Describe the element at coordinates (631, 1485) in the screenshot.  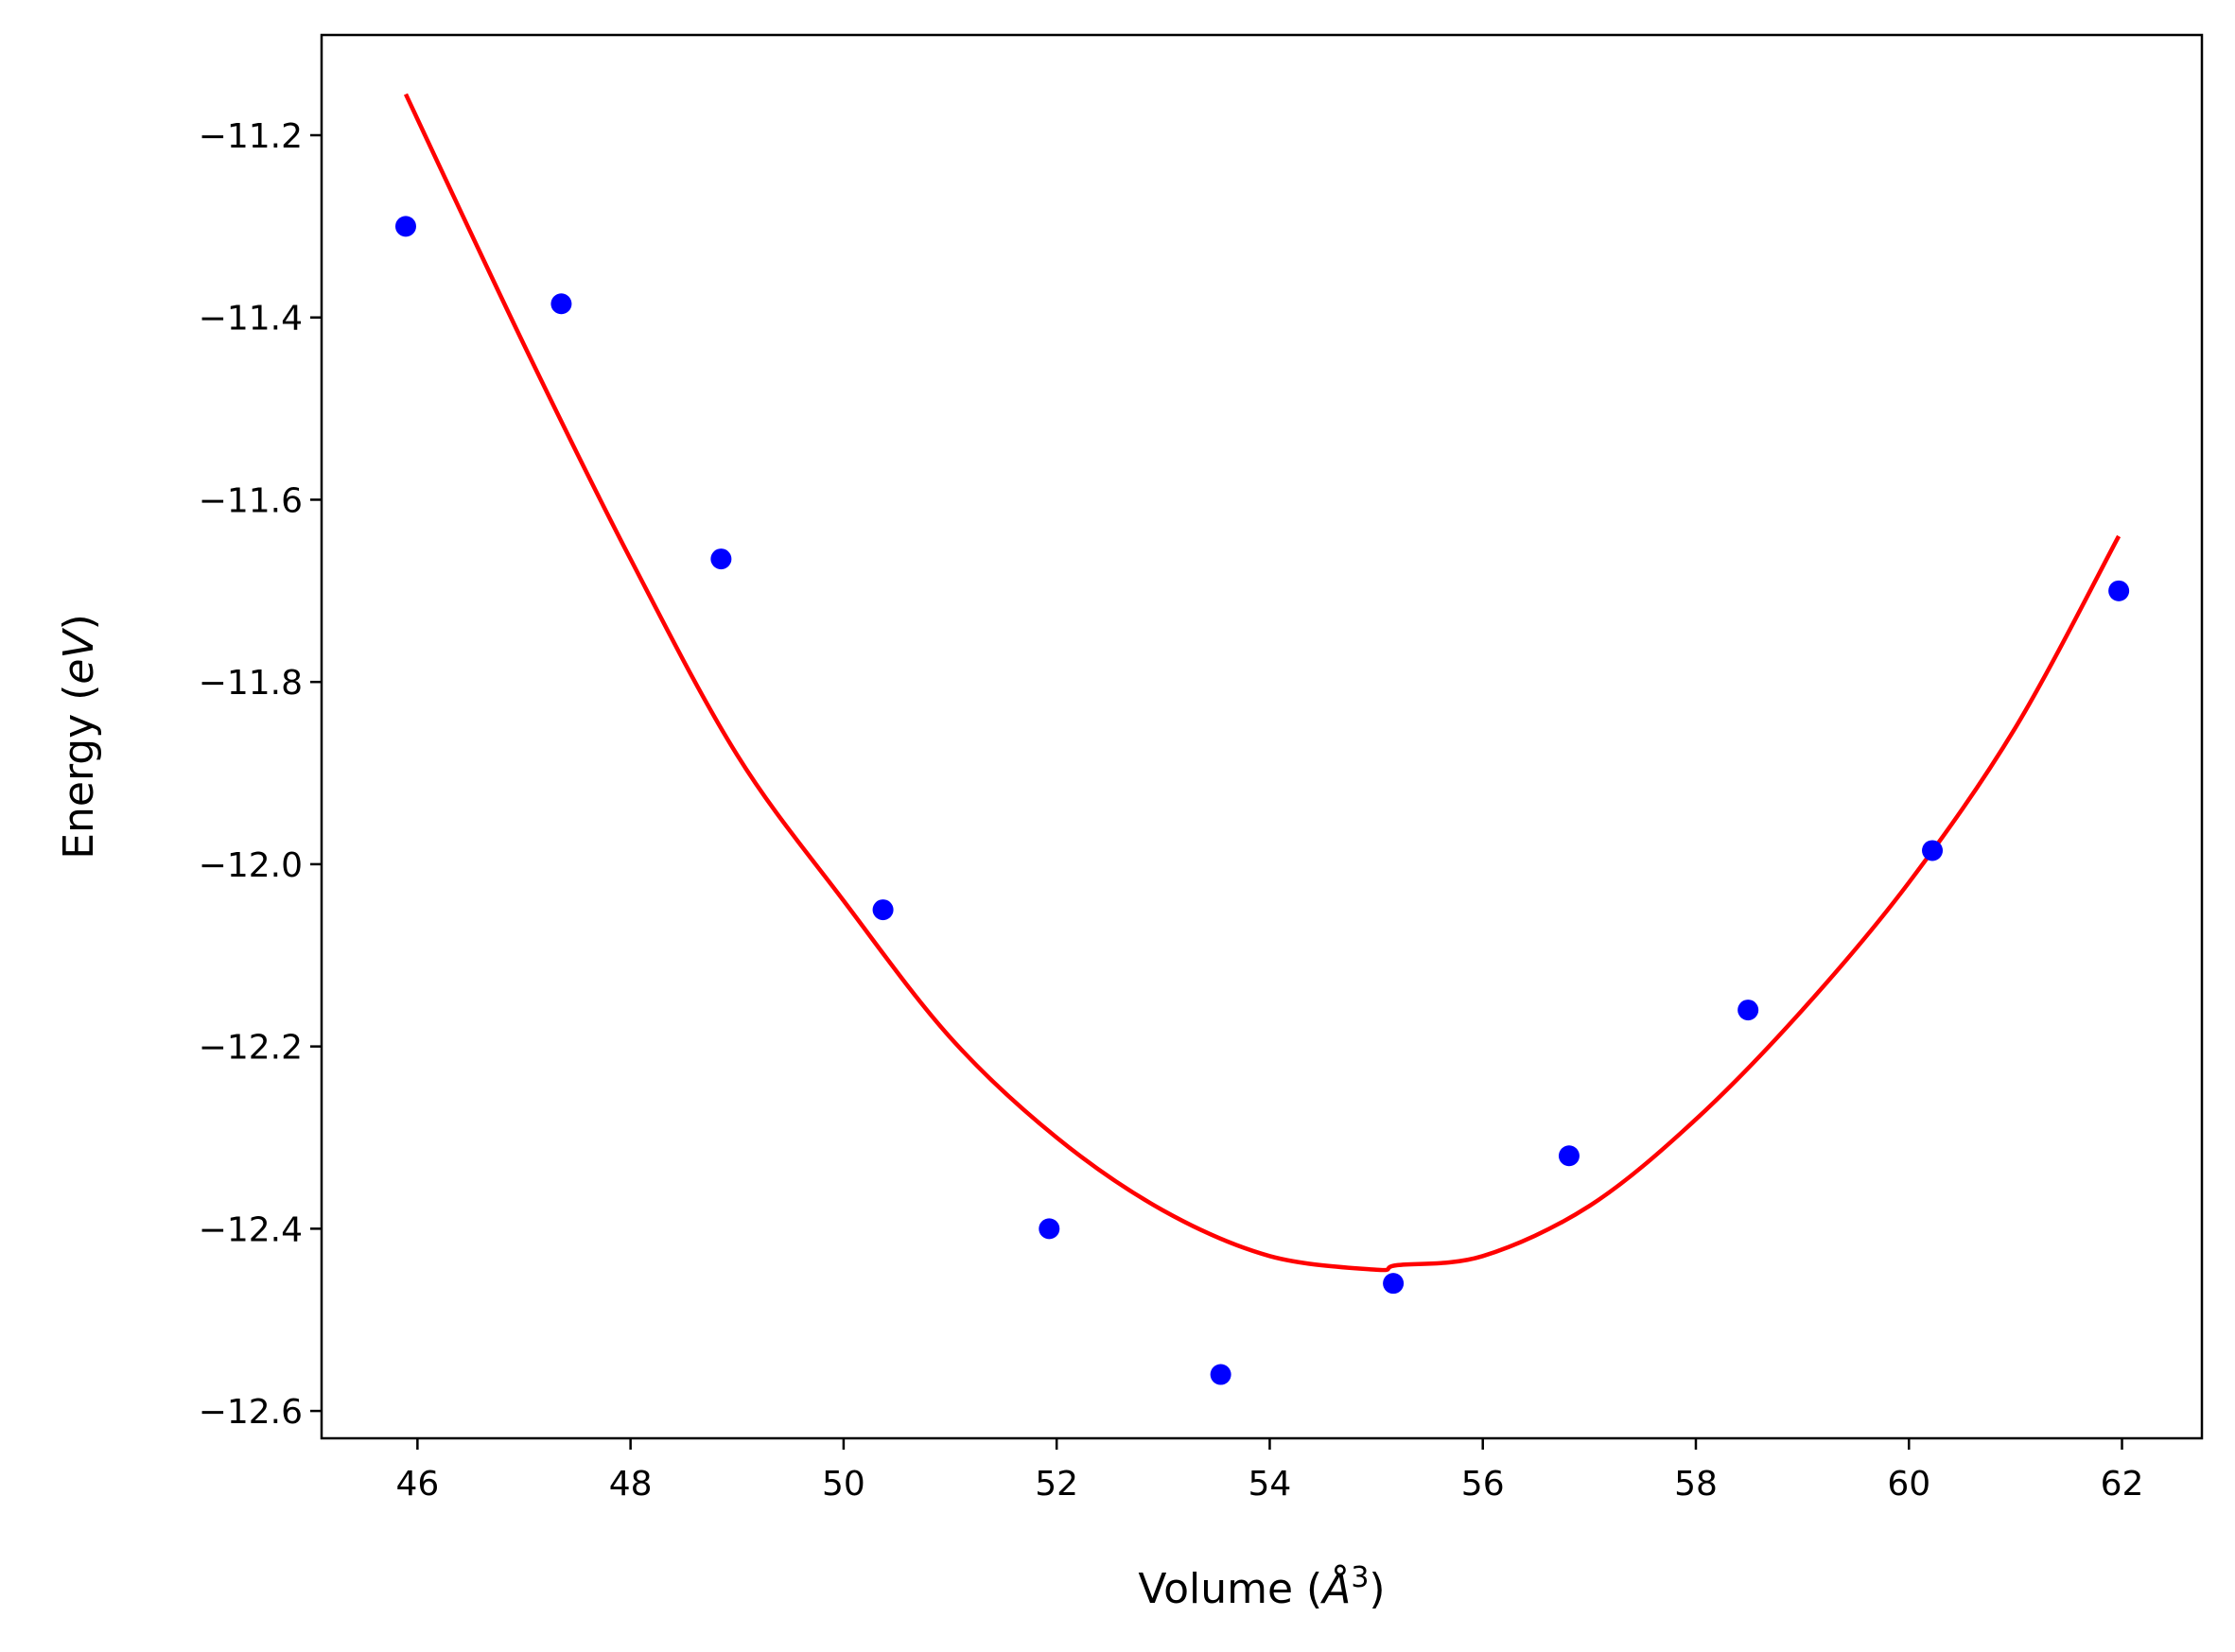
I see `x-tick-label: 48` at that location.